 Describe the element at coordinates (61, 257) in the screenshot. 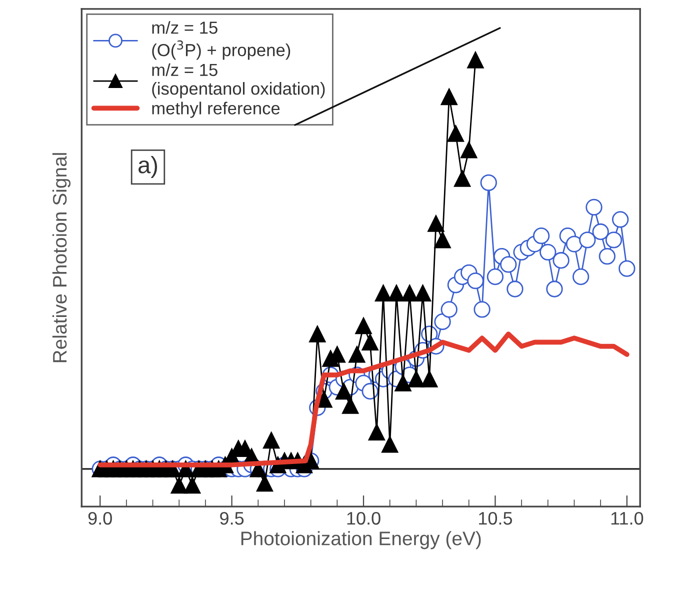

I see `y-axis-title: Relative Photoion Signal` at that location.